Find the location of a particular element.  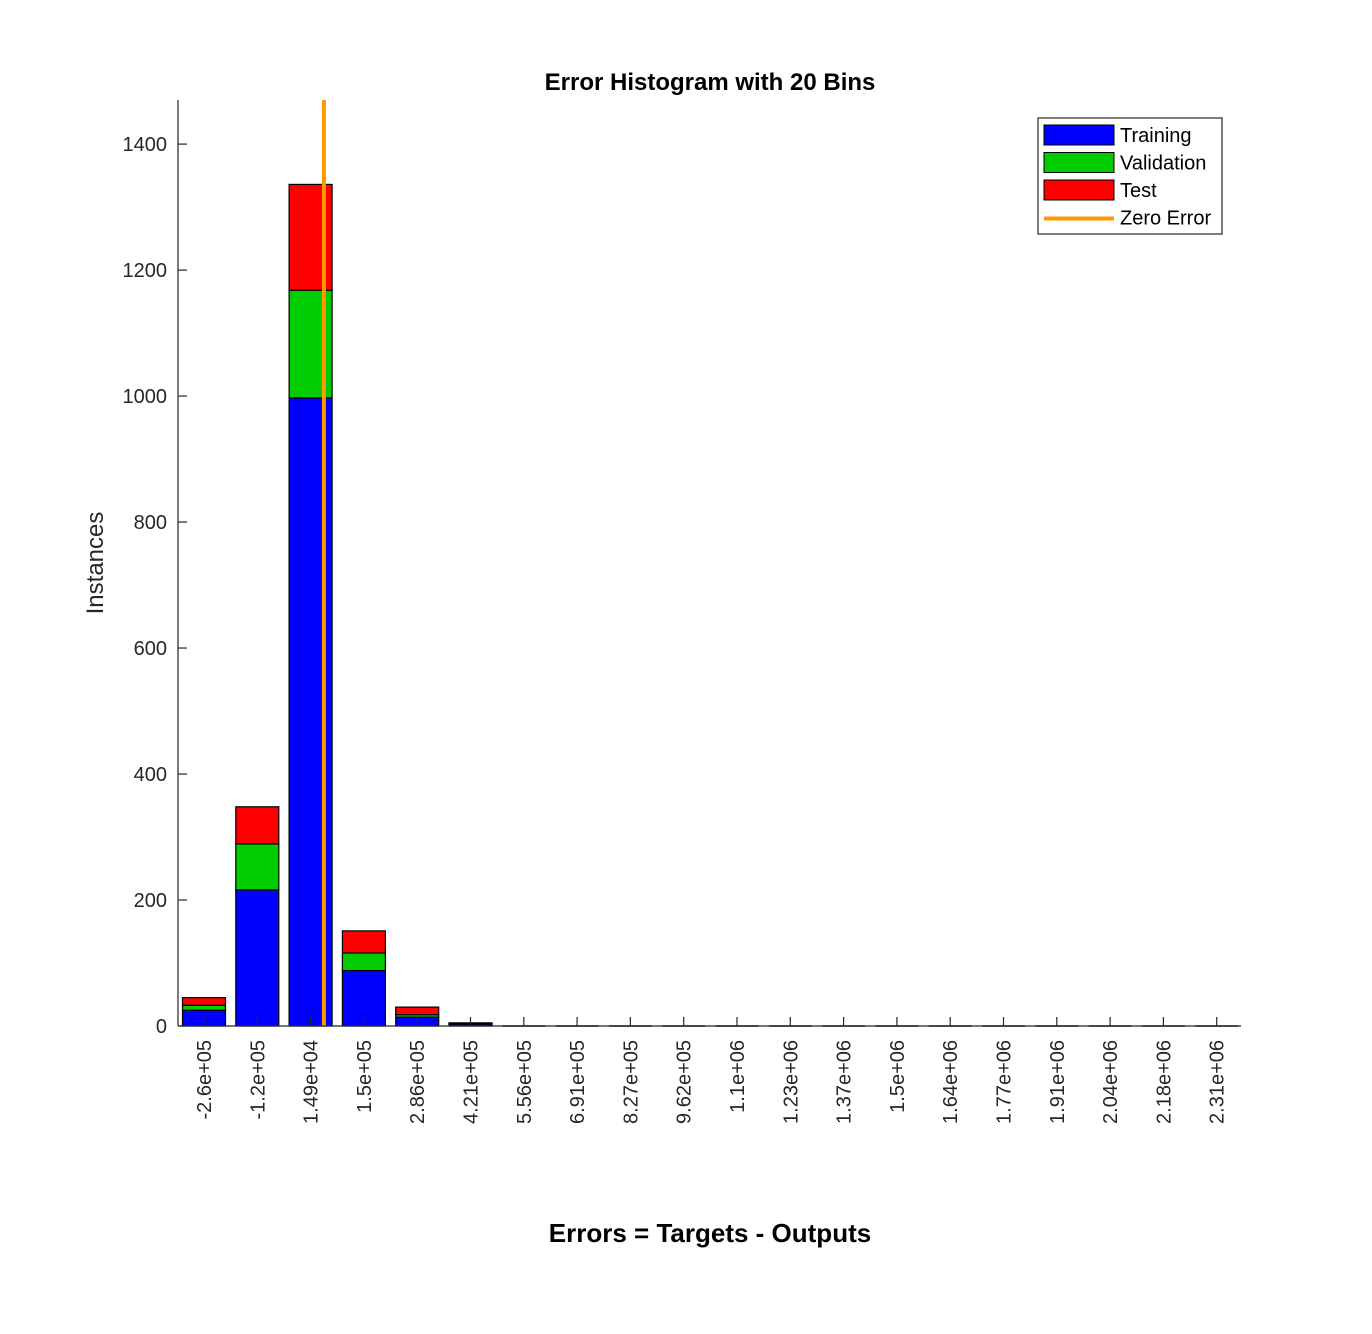

x-tick-label-7: 6.91e+05 is located at coordinates (578, 1082).